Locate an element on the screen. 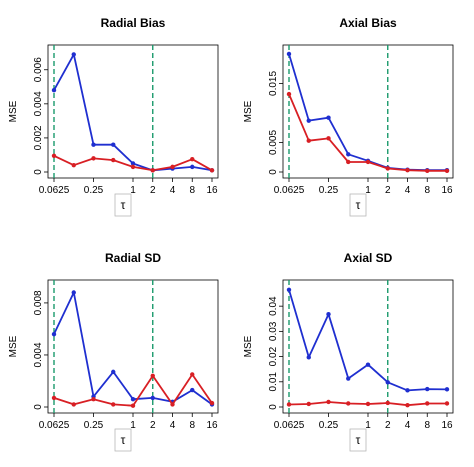 This screenshot has width=474, height=467. y-tick-label: 0.005 is located at coordinates (273, 142).